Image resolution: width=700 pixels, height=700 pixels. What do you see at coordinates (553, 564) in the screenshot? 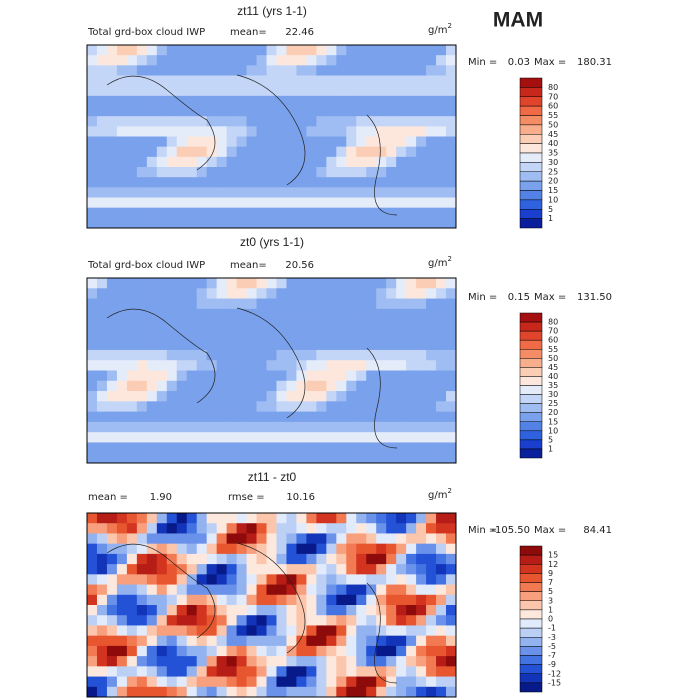
I see `colorbar-label: 12` at bounding box center [553, 564].